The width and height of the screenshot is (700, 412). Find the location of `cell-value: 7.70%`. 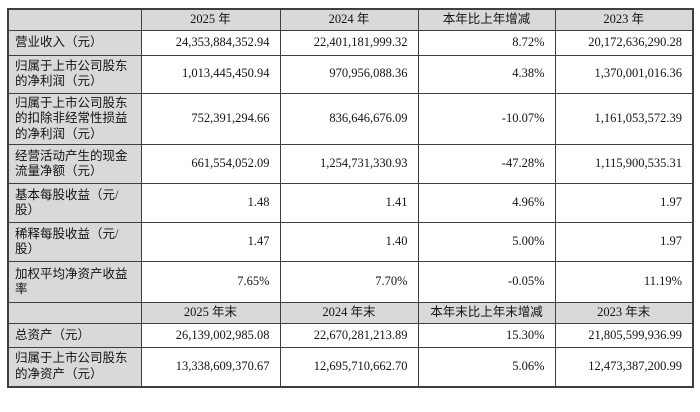

cell-value: 7.70% is located at coordinates (349, 282).